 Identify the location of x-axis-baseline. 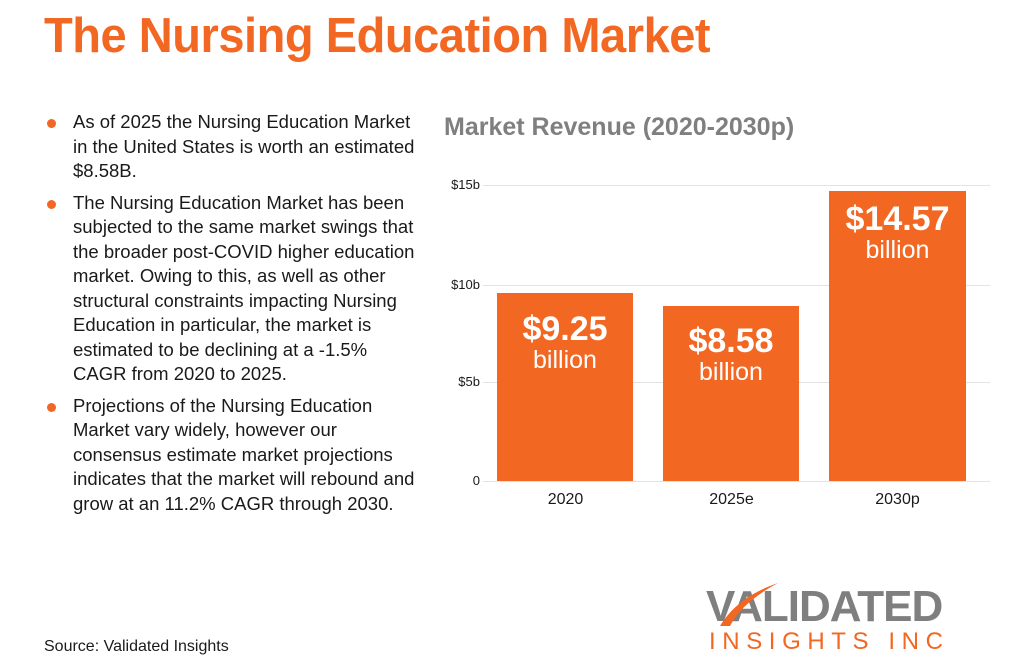
(736, 481).